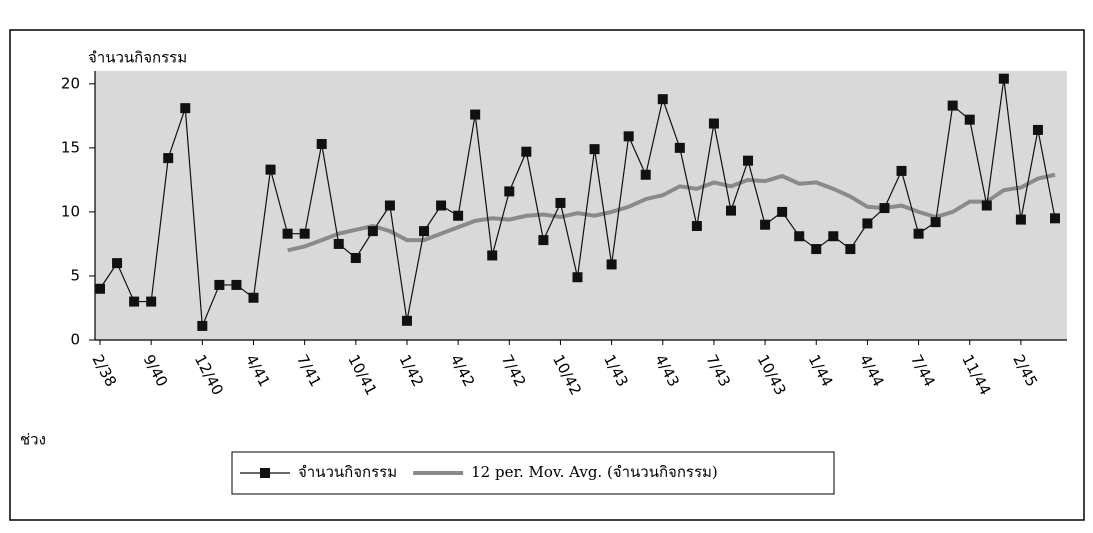 This screenshot has height=533, width=1093. Describe the element at coordinates (70, 83) in the screenshot. I see `y-tick-label: 20` at that location.